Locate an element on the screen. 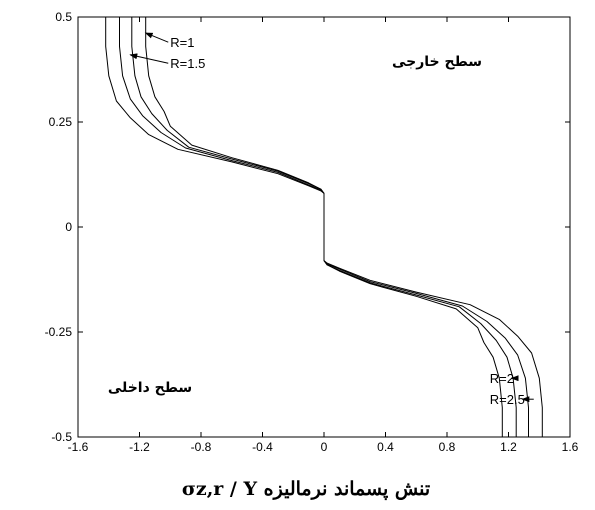  y-tick-label: 0 is located at coordinates (68, 227).